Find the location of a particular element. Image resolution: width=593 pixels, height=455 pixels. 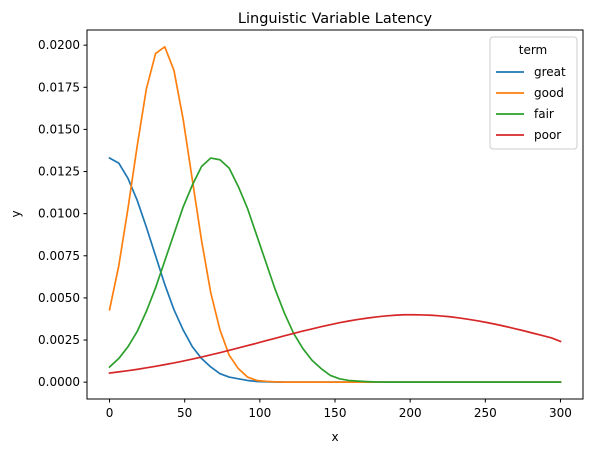

legend-box is located at coordinates (533, 93).